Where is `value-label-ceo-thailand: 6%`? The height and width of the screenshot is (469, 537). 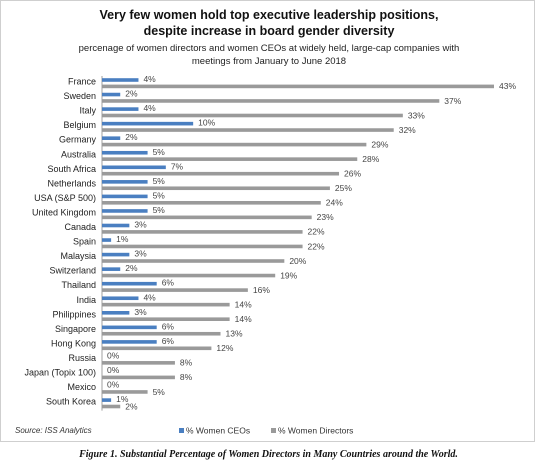
value-label-ceo-thailand: 6% is located at coordinates (168, 283).